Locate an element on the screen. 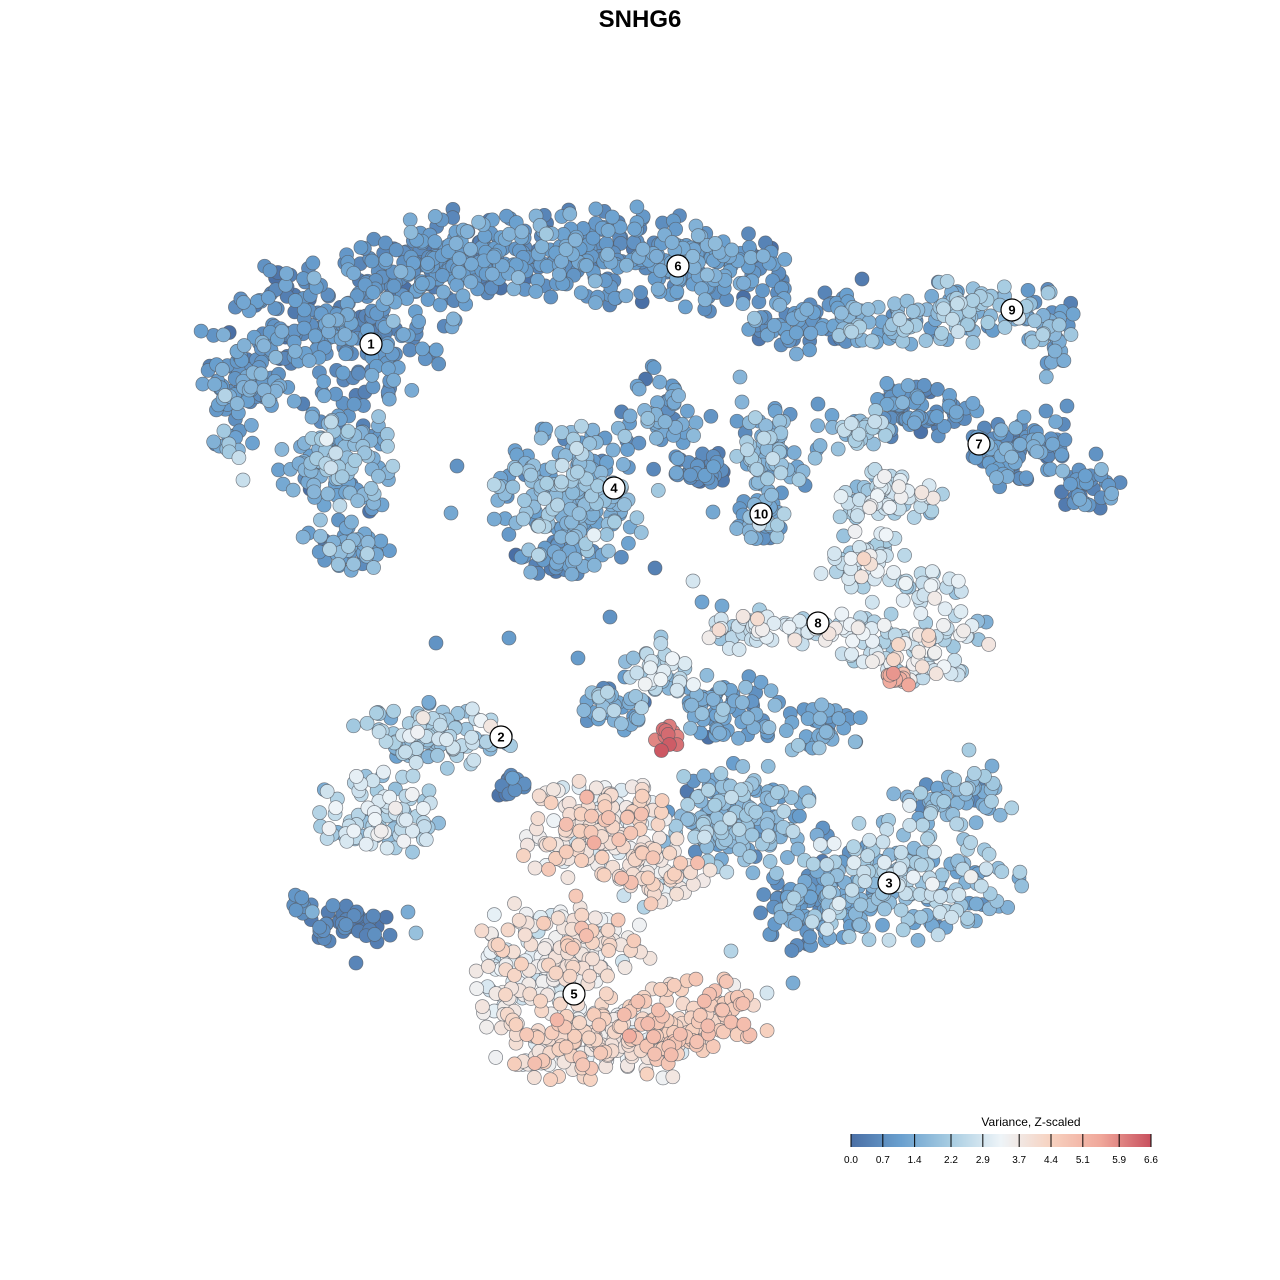 This screenshot has height=1280, width=1280. cluster-label-6: 6 is located at coordinates (678, 266).